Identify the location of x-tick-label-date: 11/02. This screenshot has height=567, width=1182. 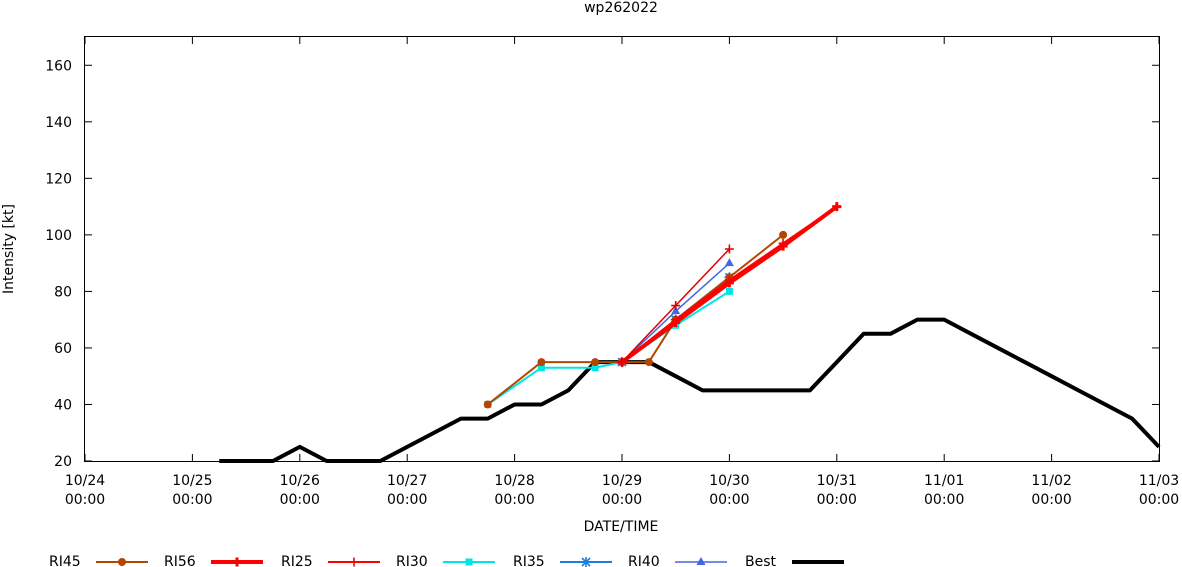
(1051, 481).